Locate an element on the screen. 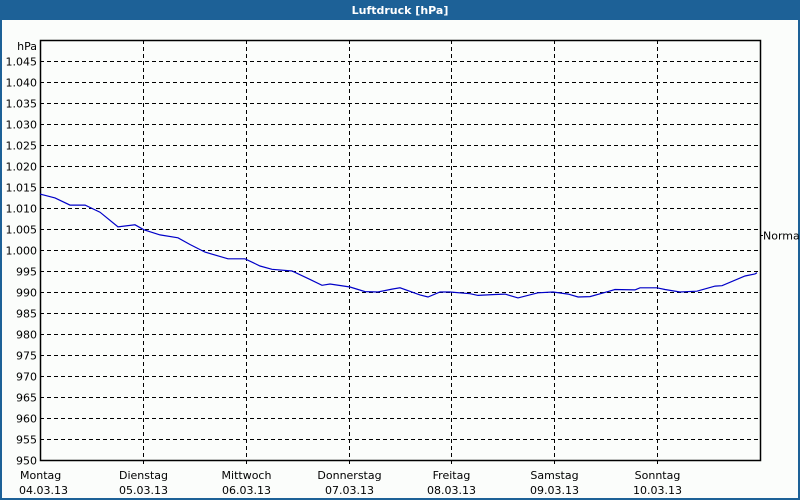  y-tick-label: 1.040 is located at coordinates (22, 83).